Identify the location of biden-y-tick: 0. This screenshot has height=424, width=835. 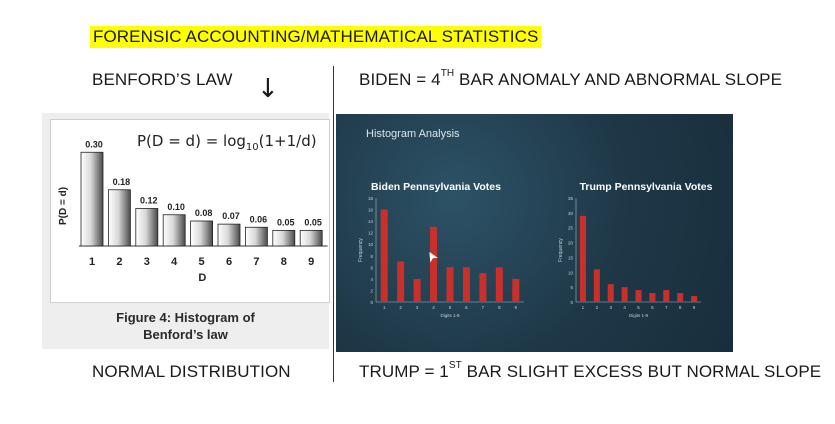
(371, 302).